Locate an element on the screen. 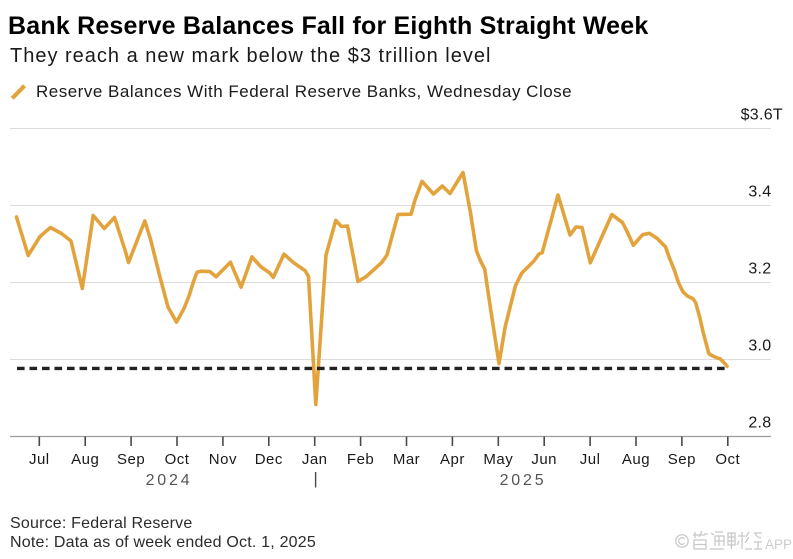  svg-text: APP is located at coordinates (778, 544).